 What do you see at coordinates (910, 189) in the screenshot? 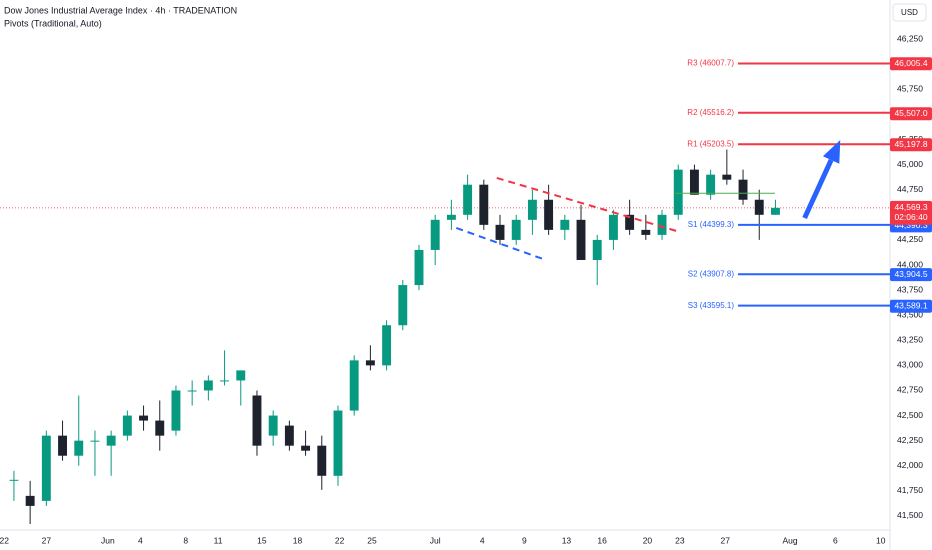
I see `y-tick-label: 44,750` at bounding box center [910, 189].